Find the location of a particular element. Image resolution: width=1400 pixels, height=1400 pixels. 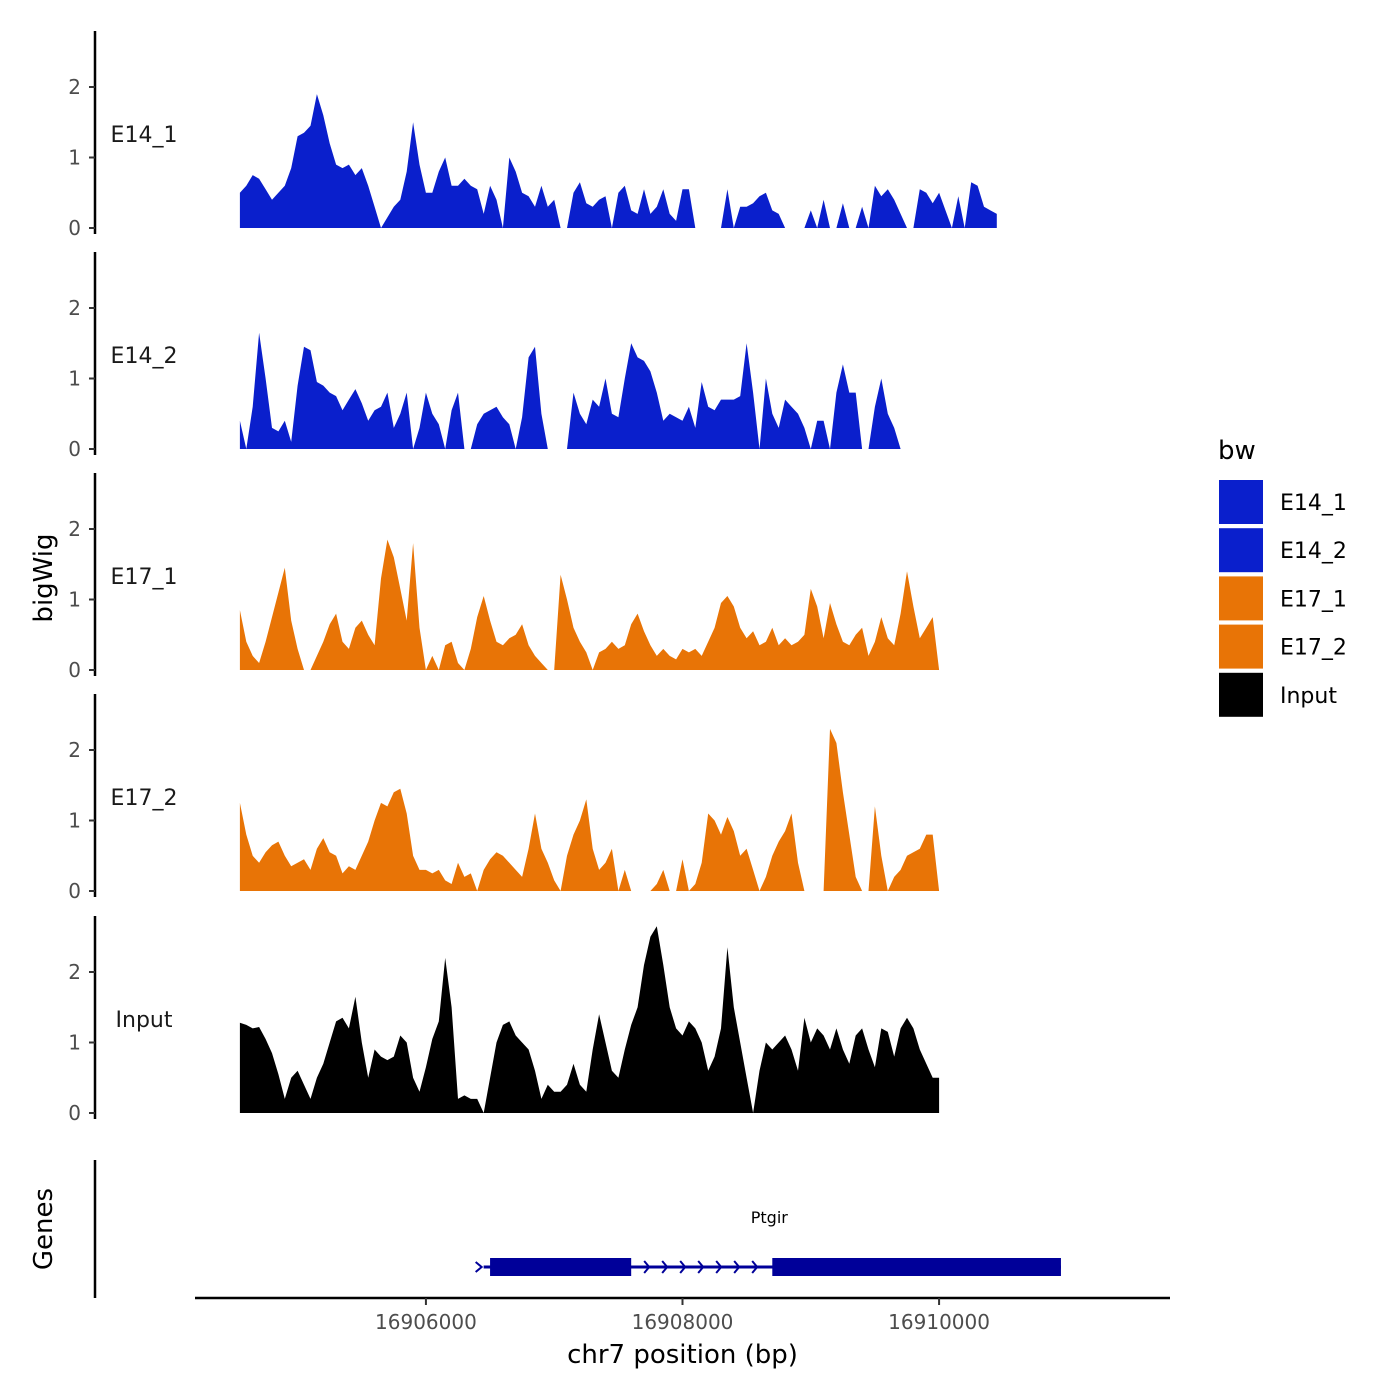

x-tick-label: 16908000 is located at coordinates (683, 1322).